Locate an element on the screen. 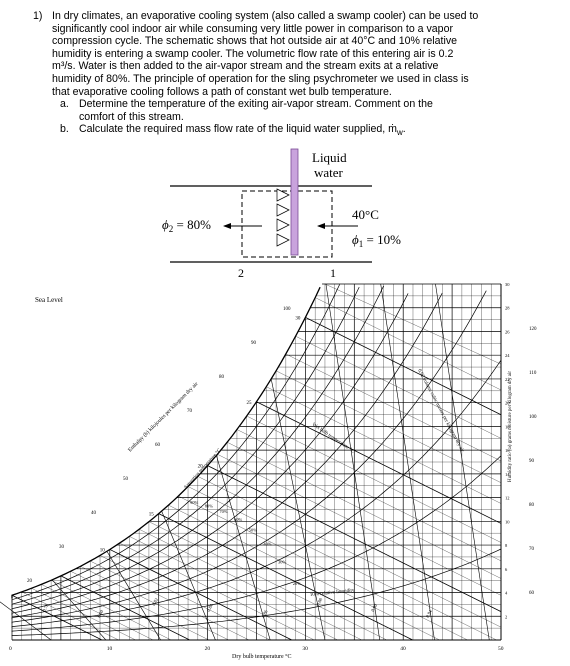 Image resolution: width=570 pixels, height=666 pixels. volume-tick-label: 0.88 is located at coordinates (319, 602).